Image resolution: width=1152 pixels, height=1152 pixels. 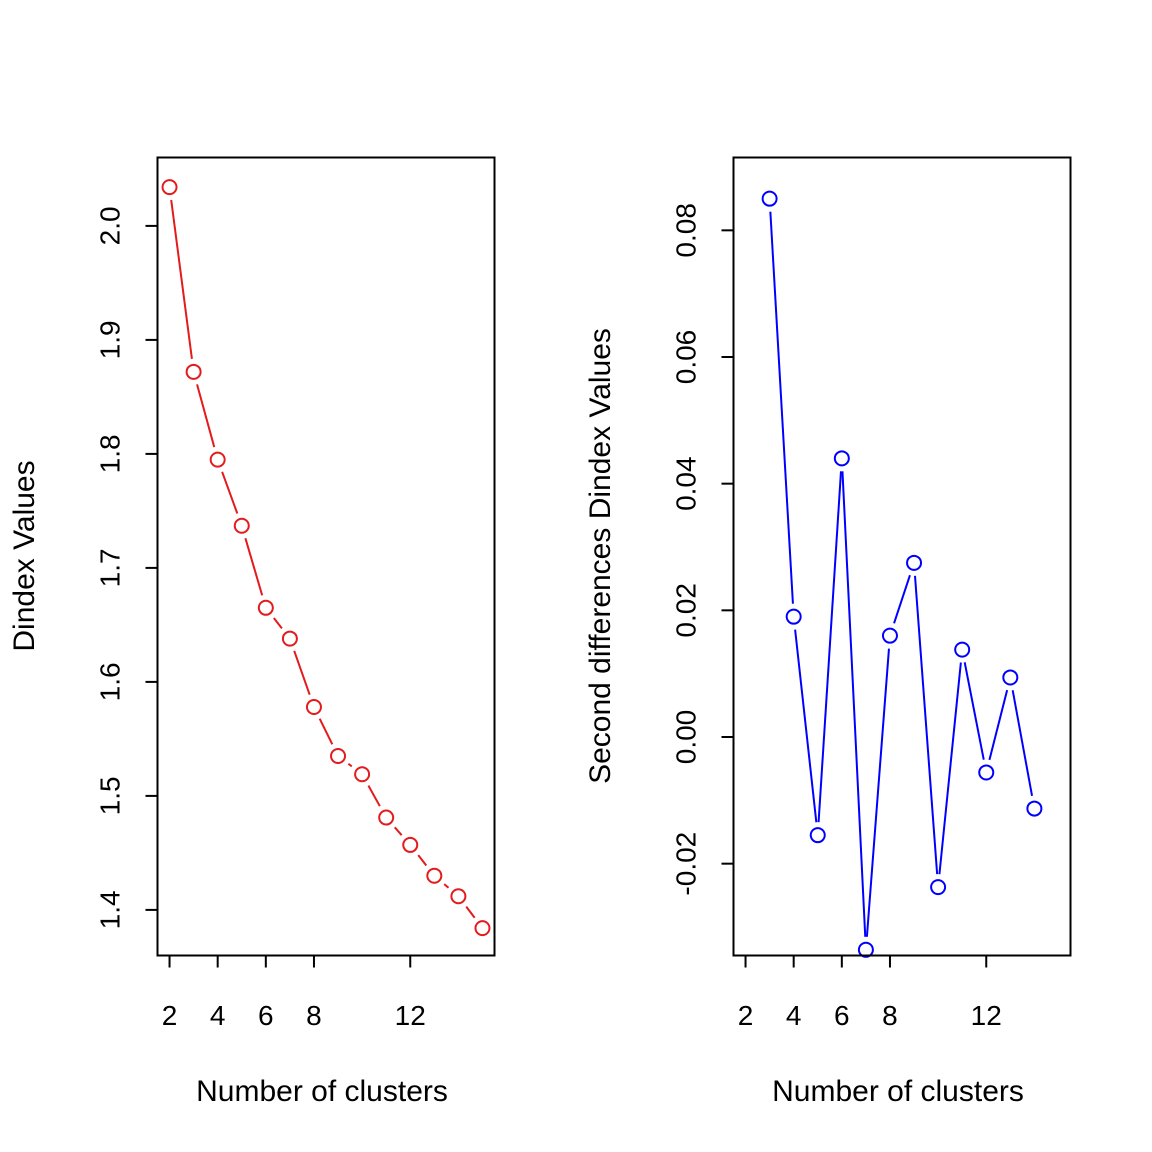 What do you see at coordinates (127, 567) in the screenshot?
I see `dindex-y-axis: 1.4 1.5 1.6 1.7 1.8 1.9 2.0` at bounding box center [127, 567].